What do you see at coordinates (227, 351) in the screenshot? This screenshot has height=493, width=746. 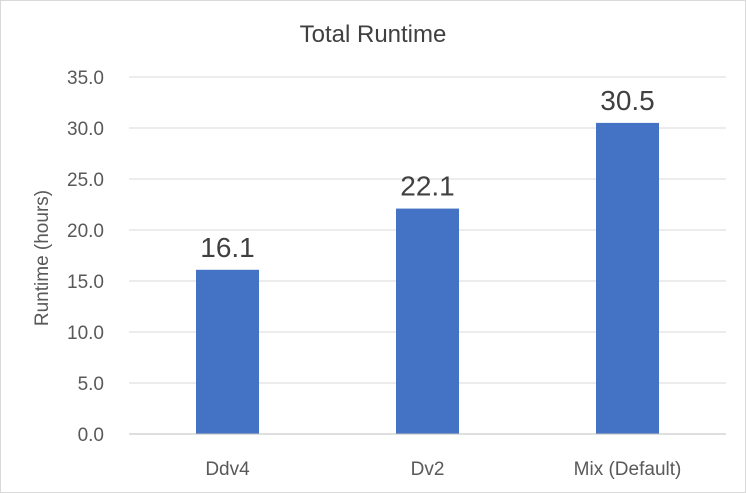 I see `bar-ddv4` at bounding box center [227, 351].